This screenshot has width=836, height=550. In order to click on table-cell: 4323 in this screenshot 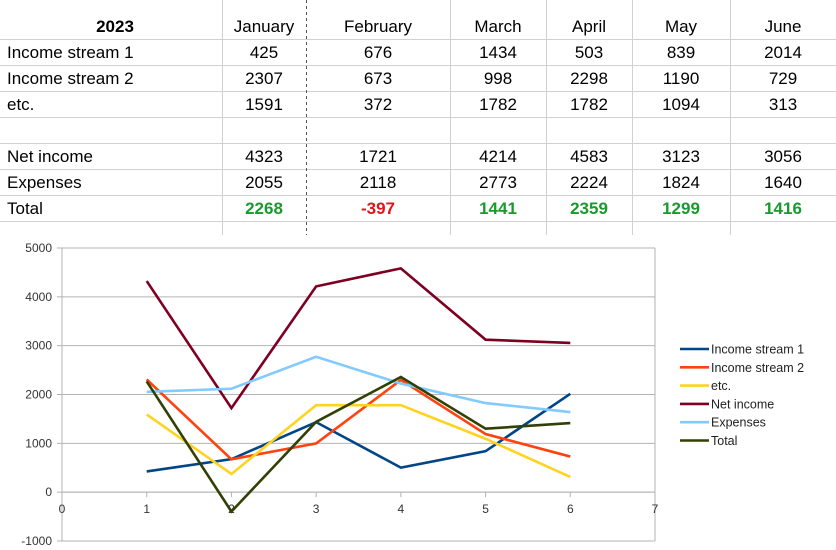, I will do `click(264, 156)`.